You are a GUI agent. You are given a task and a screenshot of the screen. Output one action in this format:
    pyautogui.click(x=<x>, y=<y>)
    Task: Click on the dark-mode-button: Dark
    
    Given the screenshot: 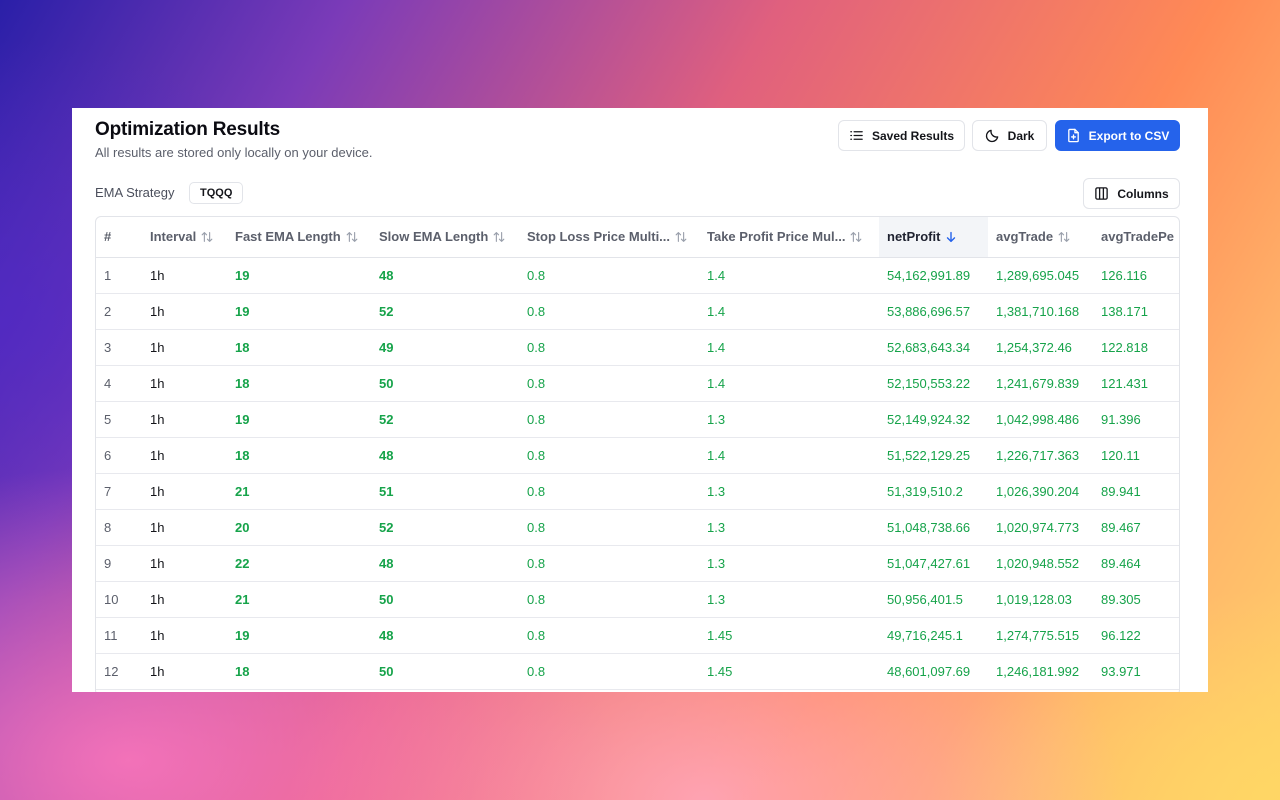 What is the action you would take?
    pyautogui.click(x=1009, y=135)
    